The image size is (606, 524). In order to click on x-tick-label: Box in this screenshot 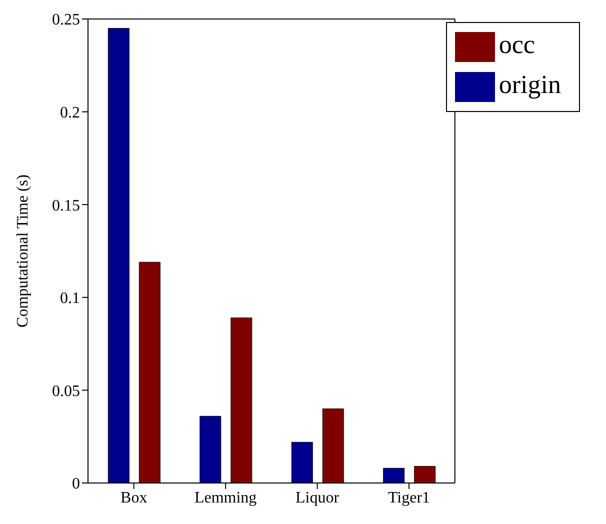, I will do `click(134, 497)`.